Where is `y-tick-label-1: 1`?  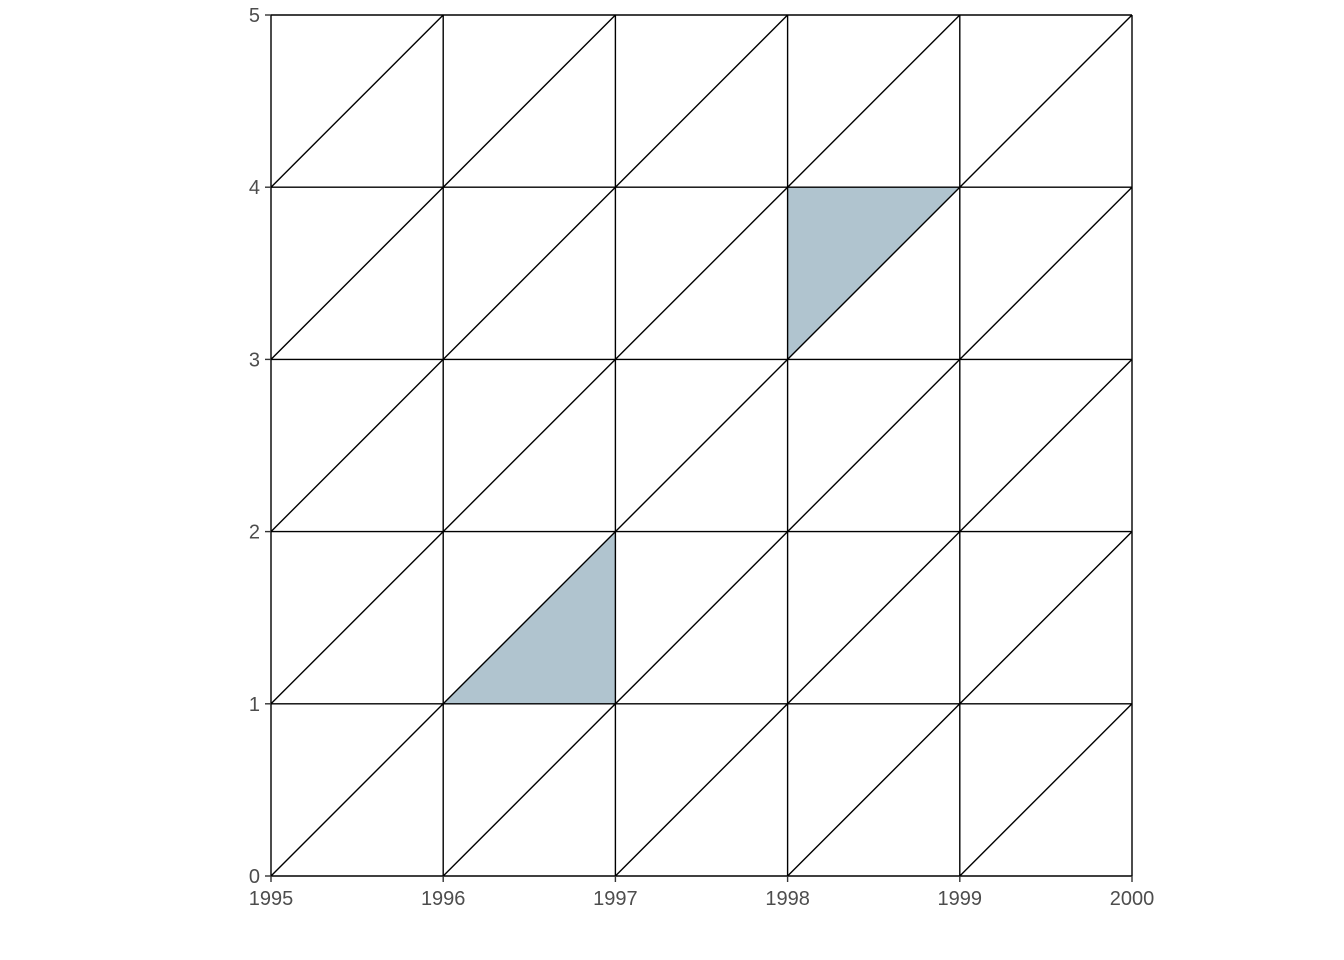 y-tick-label-1: 1 is located at coordinates (254, 705).